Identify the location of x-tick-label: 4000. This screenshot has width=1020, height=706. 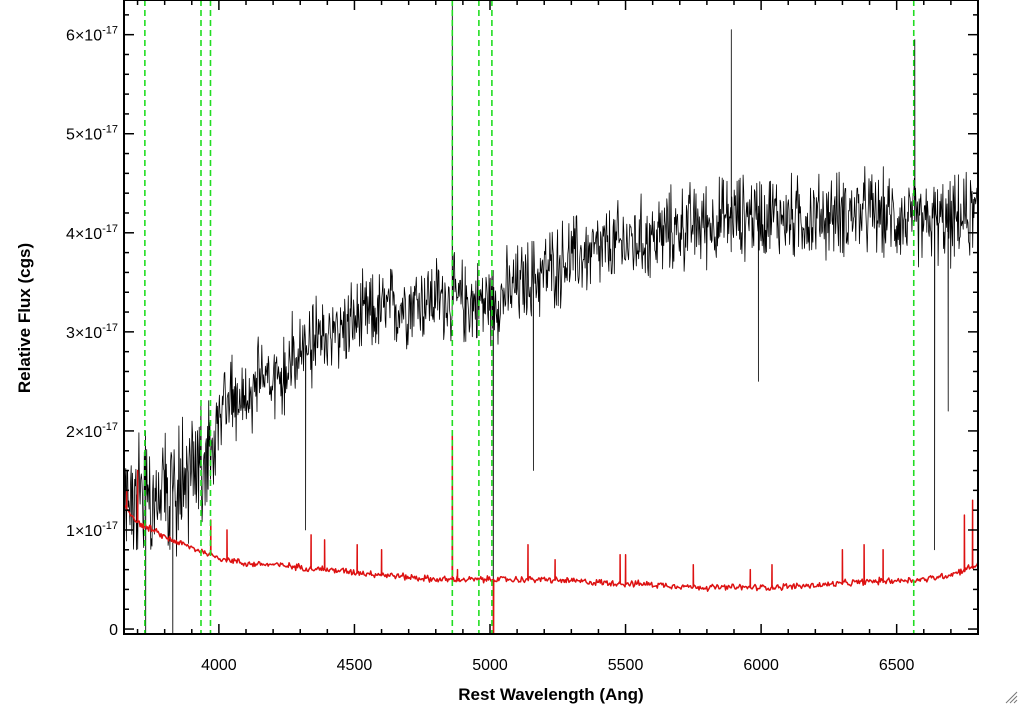
(219, 665).